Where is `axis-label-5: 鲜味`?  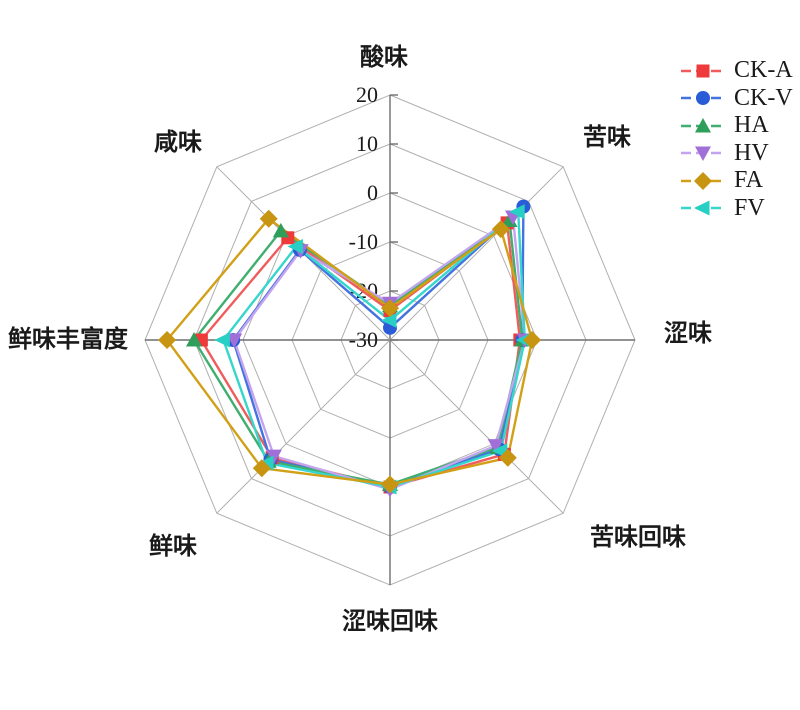
axis-label-5: 鲜味 is located at coordinates (173, 546).